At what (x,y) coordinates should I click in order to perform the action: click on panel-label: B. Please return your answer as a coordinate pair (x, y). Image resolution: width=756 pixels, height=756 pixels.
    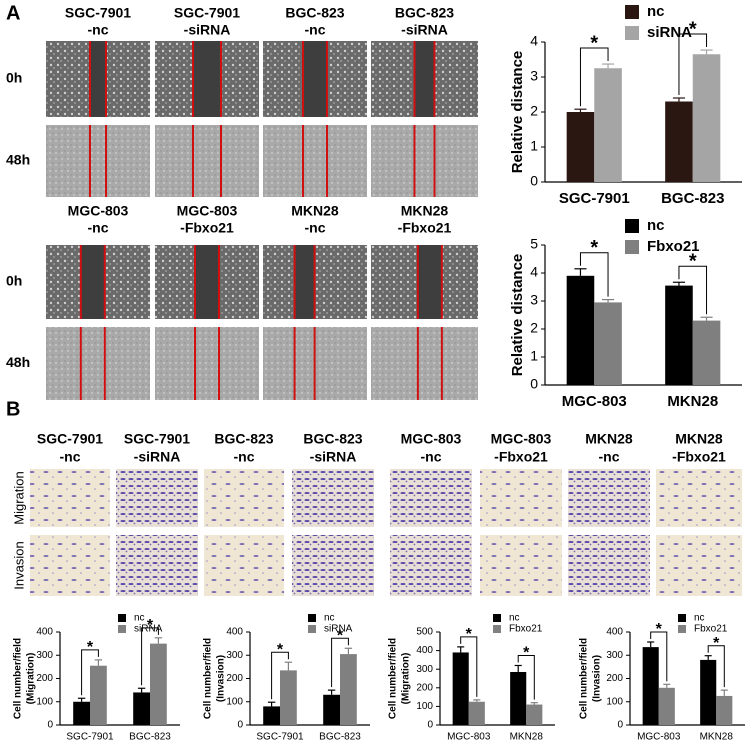
    Looking at the image, I should click on (13, 409).